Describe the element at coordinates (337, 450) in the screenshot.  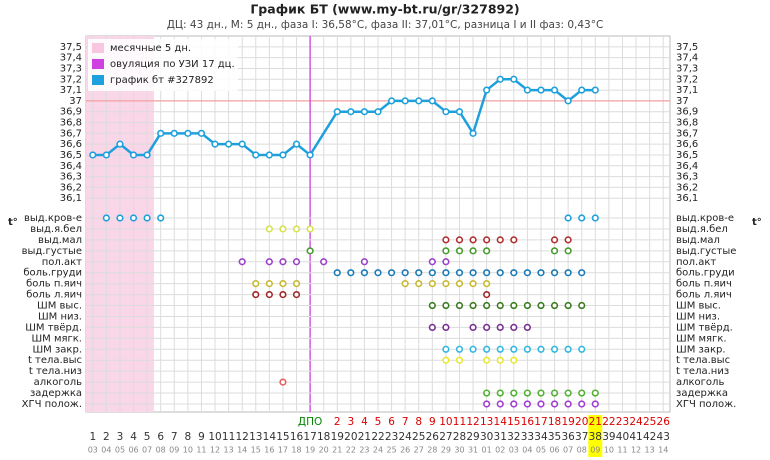
I see `date-label: 21` at that location.